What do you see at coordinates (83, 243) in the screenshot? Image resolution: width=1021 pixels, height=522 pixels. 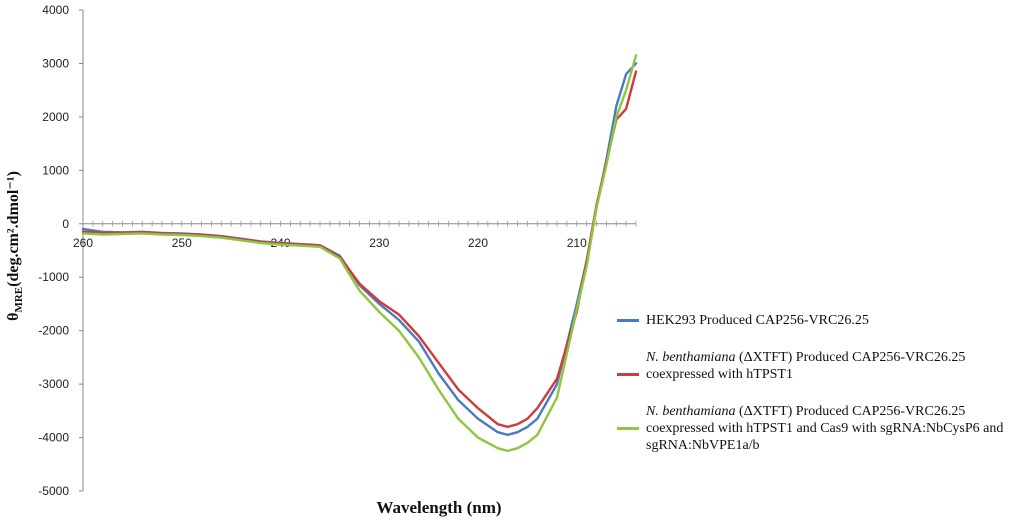 I see `x-tick-label: 260` at bounding box center [83, 243].